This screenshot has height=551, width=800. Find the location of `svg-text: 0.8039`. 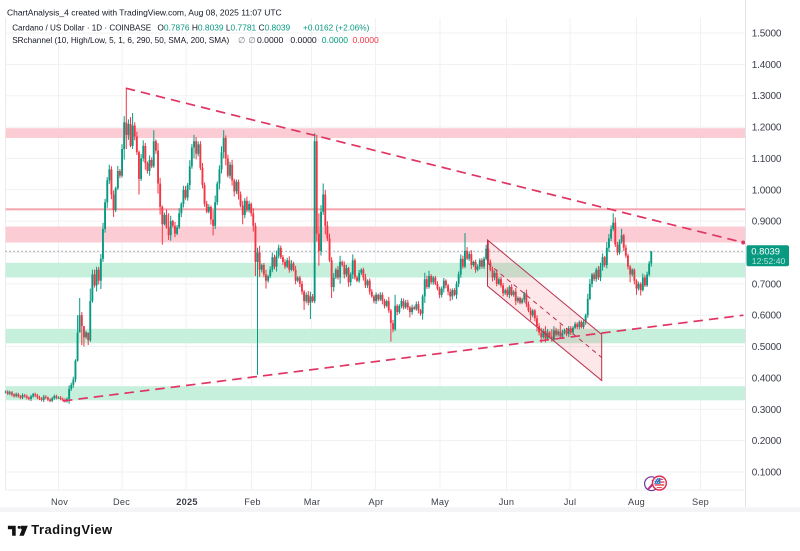

svg-text: 0.8039 is located at coordinates (765, 251).